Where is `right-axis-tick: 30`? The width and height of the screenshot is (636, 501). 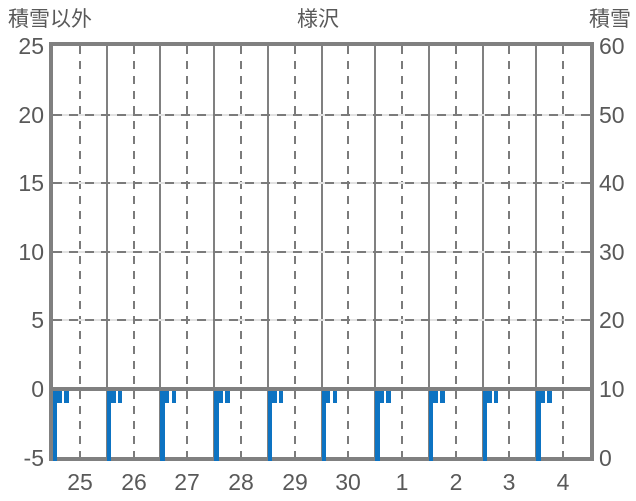
right-axis-tick: 30 is located at coordinates (612, 252).